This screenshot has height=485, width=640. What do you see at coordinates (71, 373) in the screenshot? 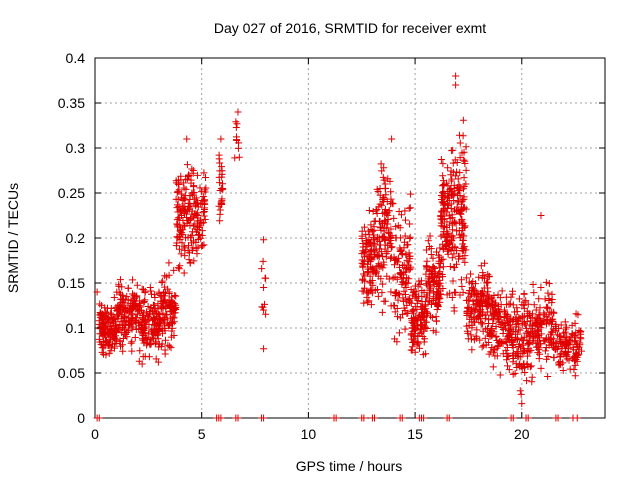
I see `y-tick-label: 0.05` at bounding box center [71, 373].